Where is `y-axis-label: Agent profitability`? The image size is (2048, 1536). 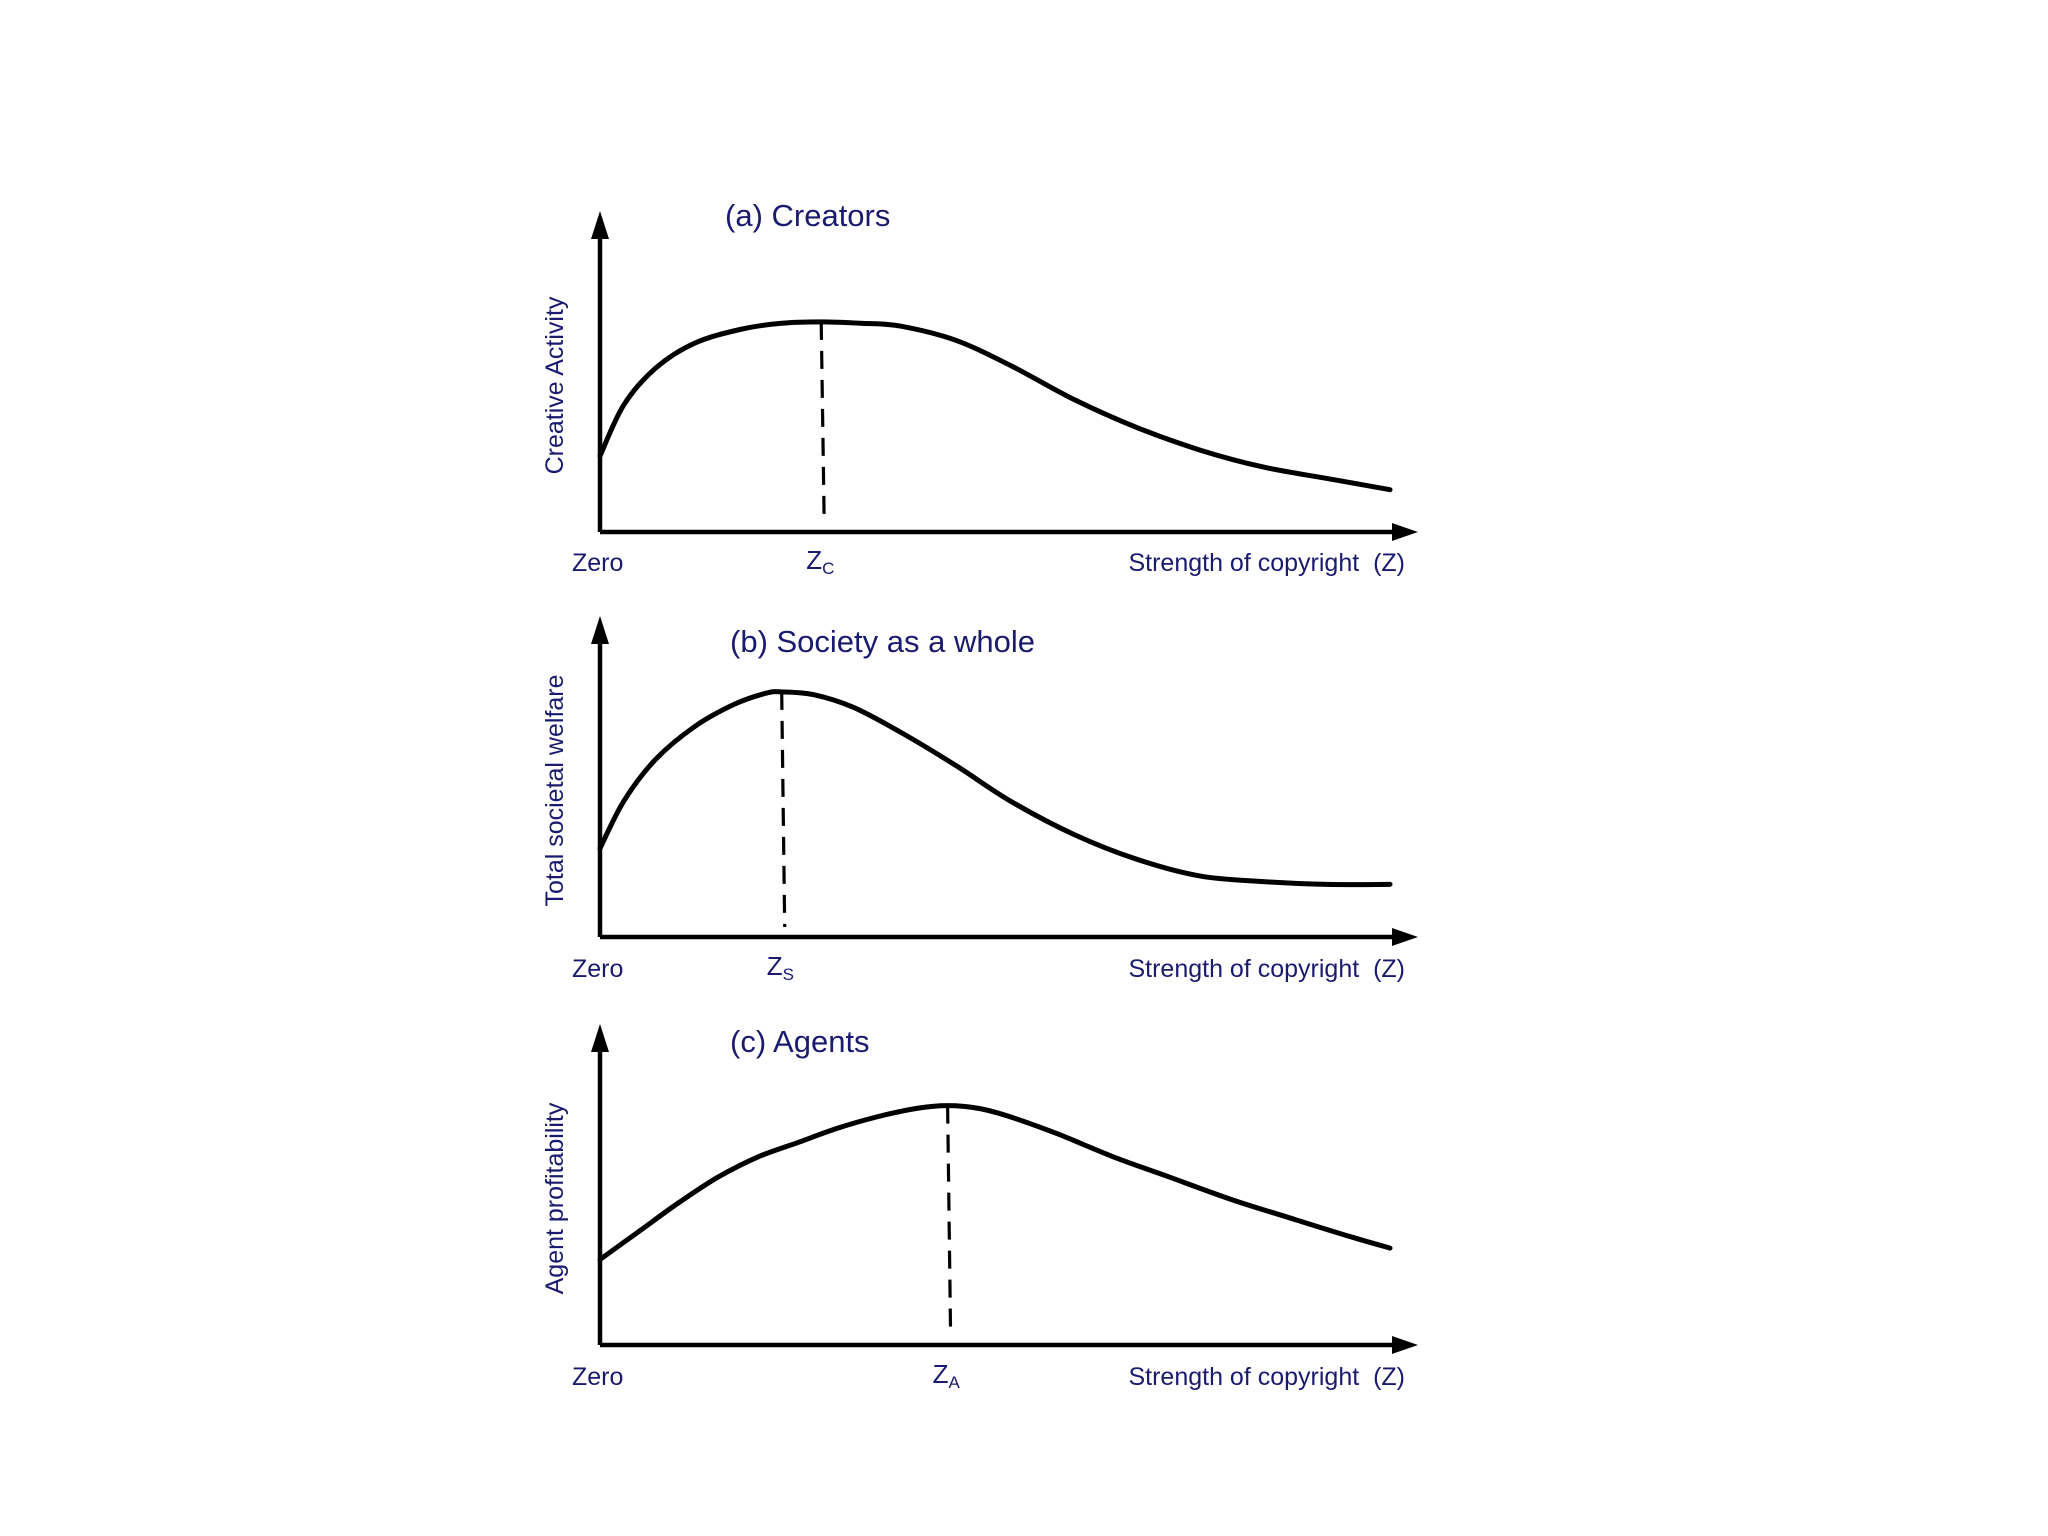
y-axis-label: Agent profitability is located at coordinates (555, 1198).